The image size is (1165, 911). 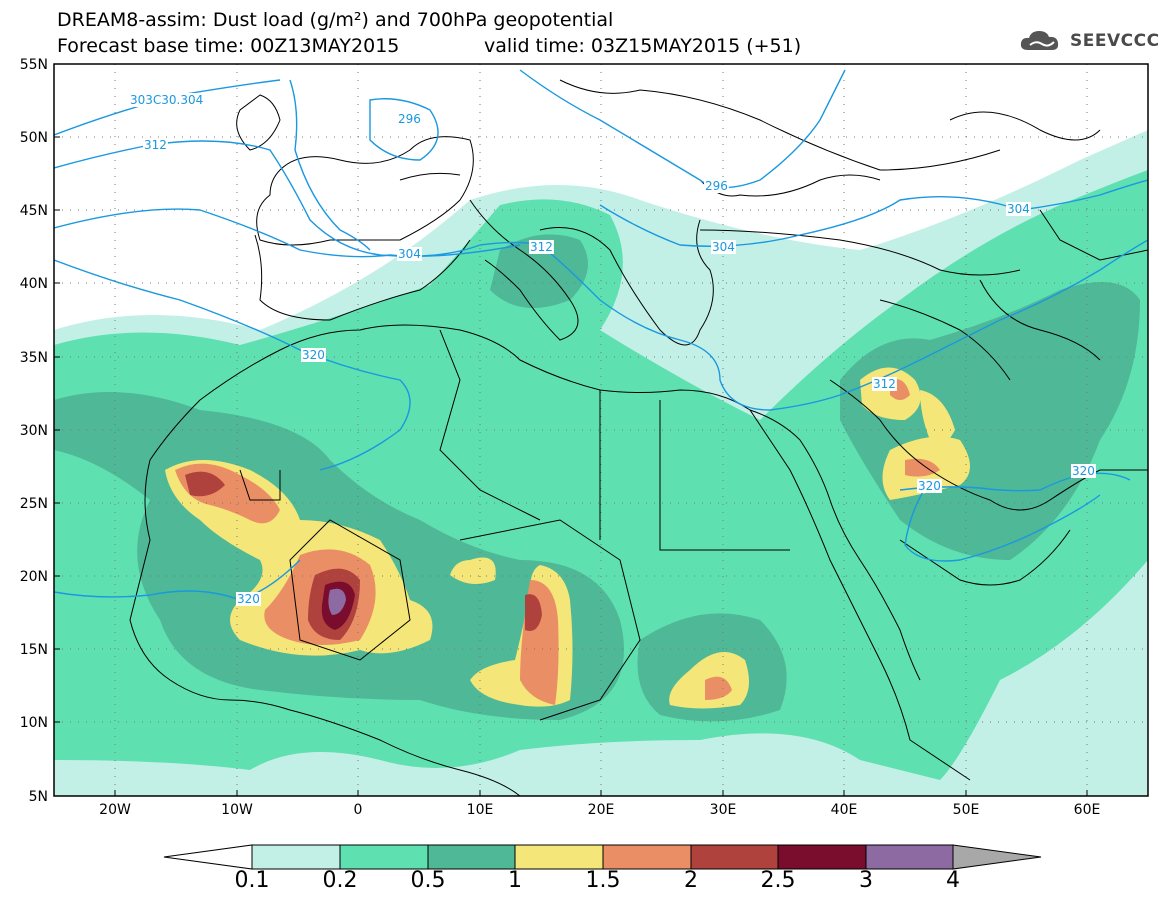 I want to click on lat-label: 30N, so click(x=34, y=431).